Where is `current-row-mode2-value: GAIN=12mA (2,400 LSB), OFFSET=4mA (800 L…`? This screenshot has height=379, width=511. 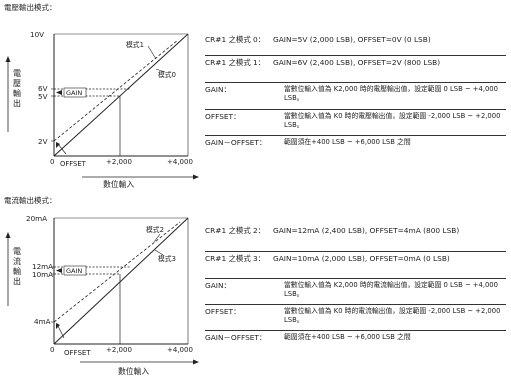 current-row-mode2-value: GAIN=12mA (2,400 LSB), OFFSET=4mA (800 L… is located at coordinates (366, 230).